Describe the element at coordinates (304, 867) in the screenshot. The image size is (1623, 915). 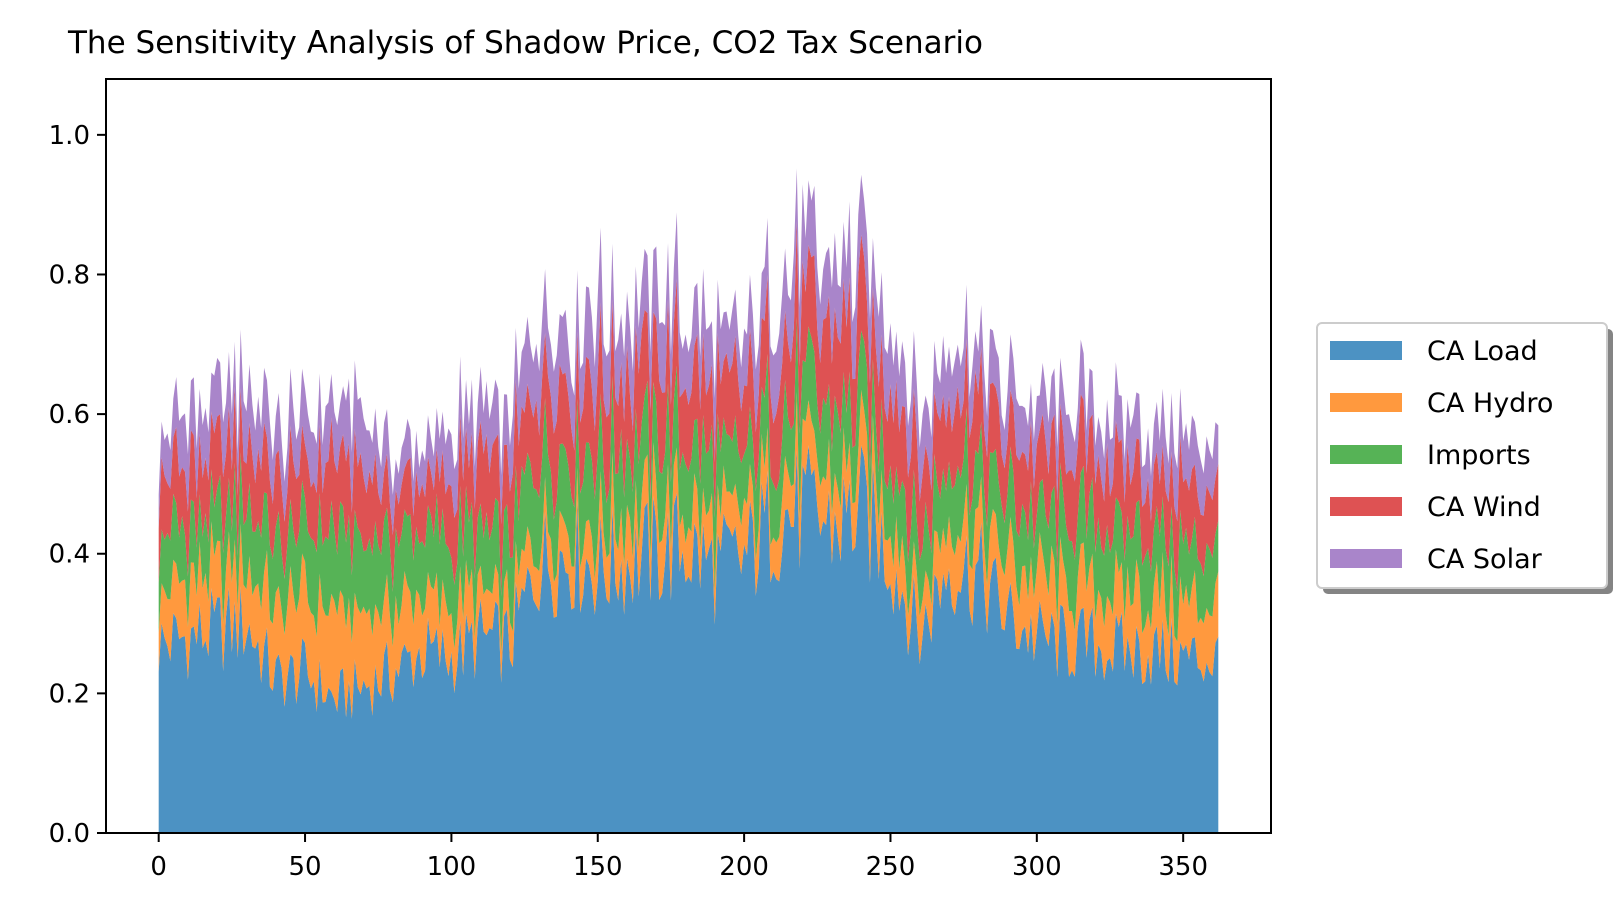
I see `x-tick-label: 50` at that location.